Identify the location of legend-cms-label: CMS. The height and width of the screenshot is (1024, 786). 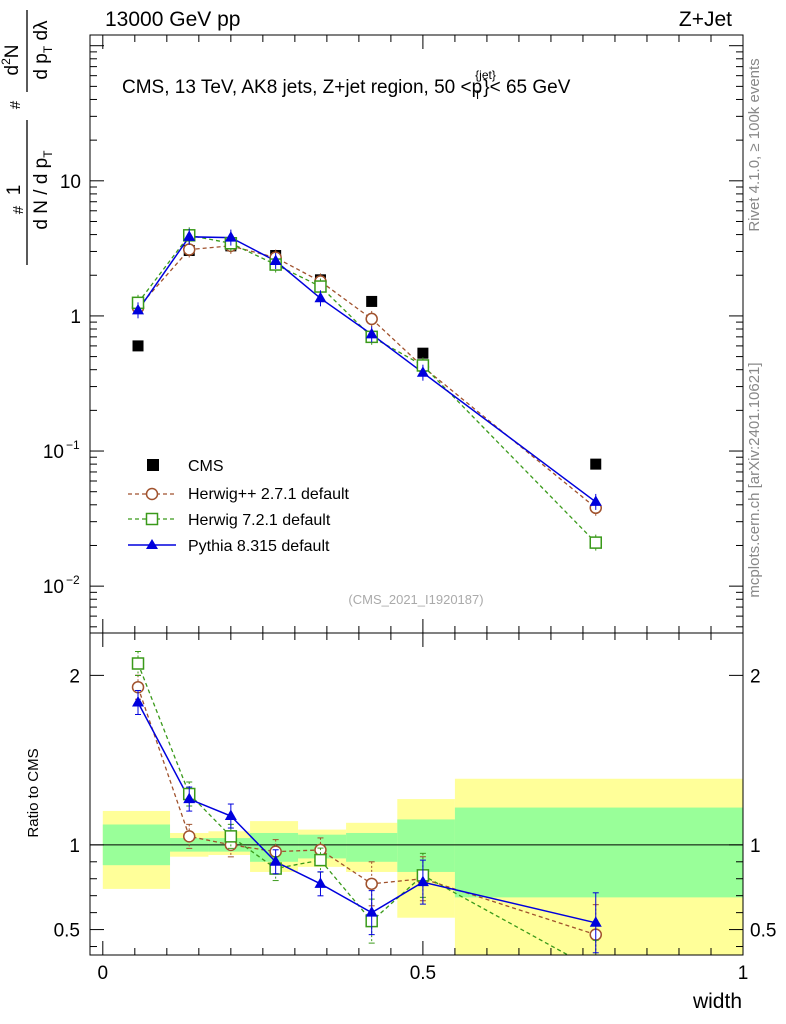
(206, 466).